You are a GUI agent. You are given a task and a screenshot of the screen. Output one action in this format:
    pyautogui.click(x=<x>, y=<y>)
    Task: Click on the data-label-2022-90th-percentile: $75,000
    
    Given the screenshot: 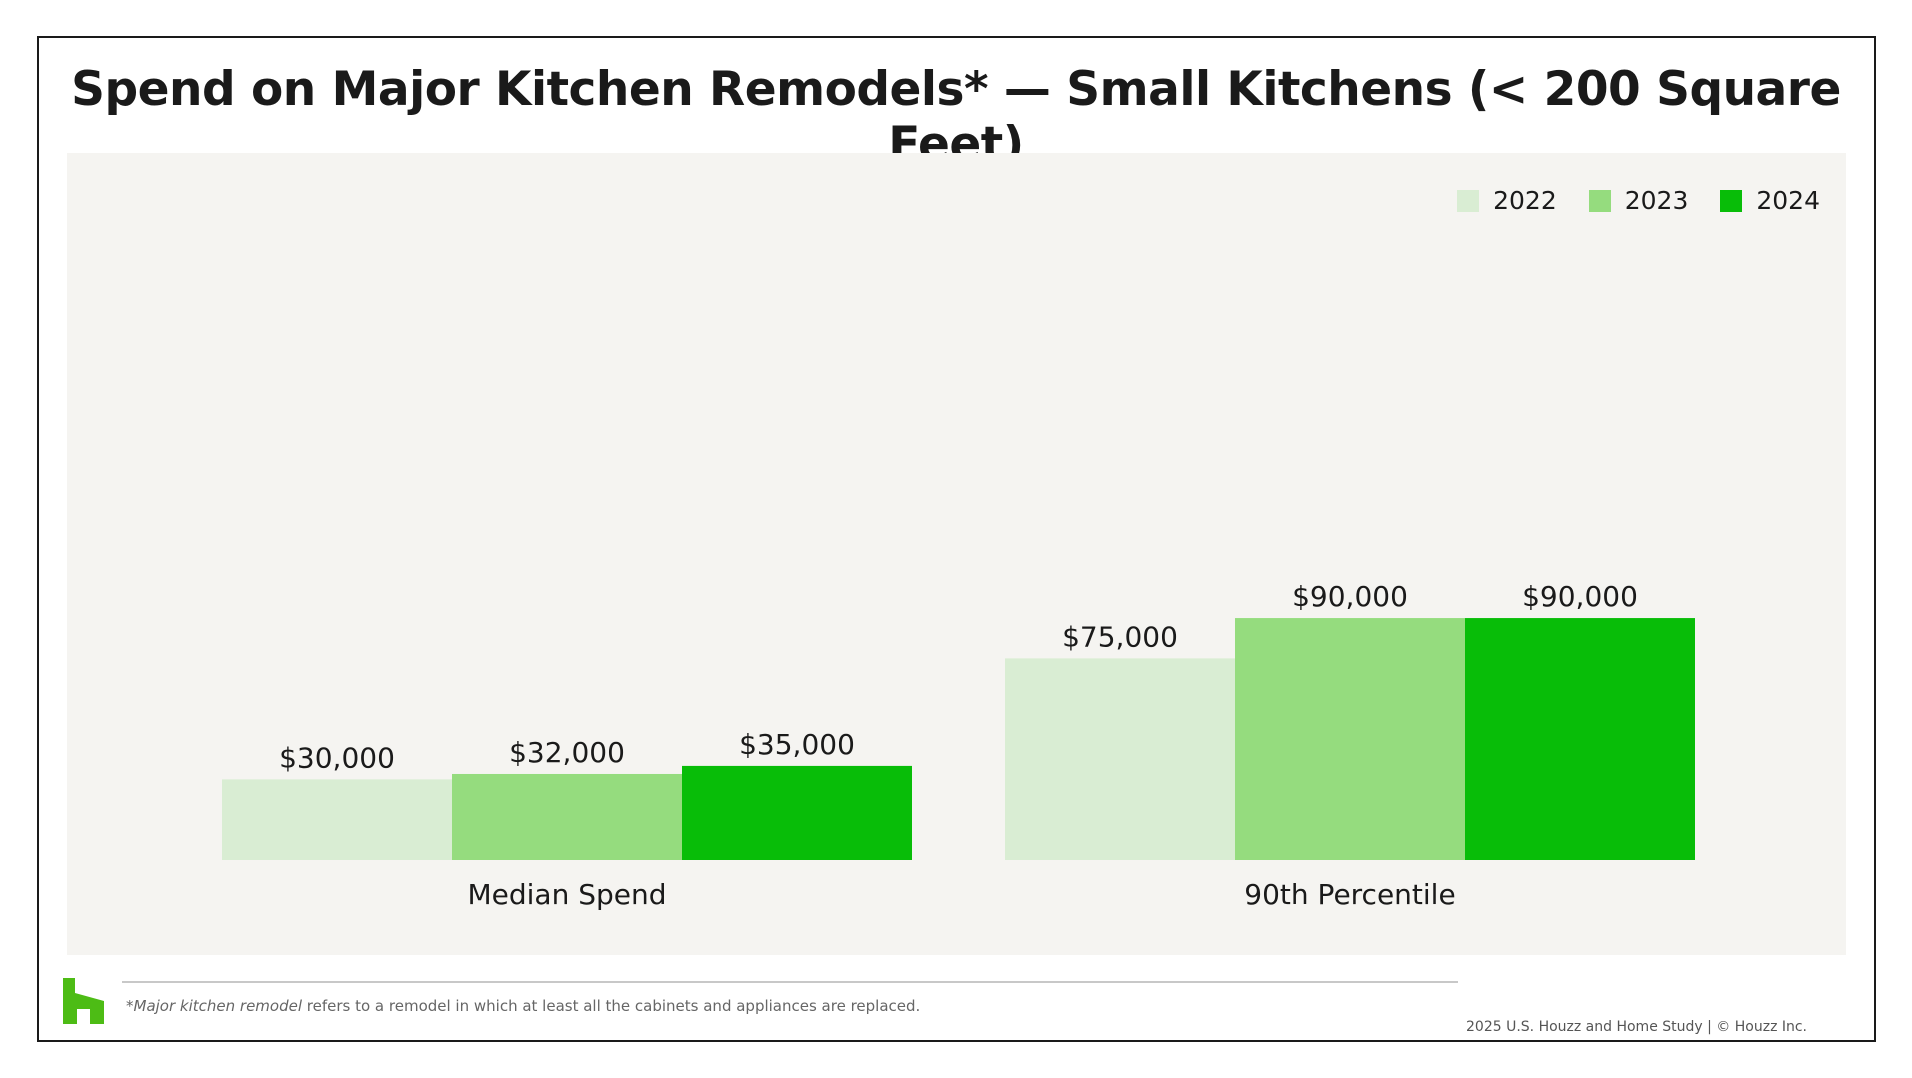 What is the action you would take?
    pyautogui.click(x=1120, y=636)
    